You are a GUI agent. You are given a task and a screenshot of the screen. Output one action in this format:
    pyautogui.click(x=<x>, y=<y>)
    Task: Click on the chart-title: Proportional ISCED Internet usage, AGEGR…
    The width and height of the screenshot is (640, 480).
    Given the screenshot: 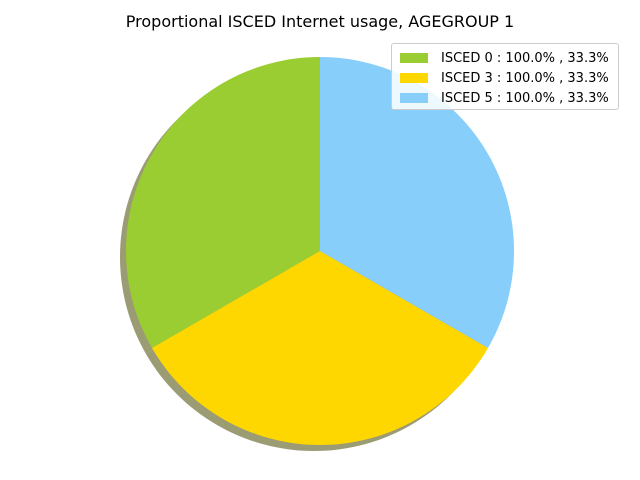 What is the action you would take?
    pyautogui.click(x=320, y=21)
    